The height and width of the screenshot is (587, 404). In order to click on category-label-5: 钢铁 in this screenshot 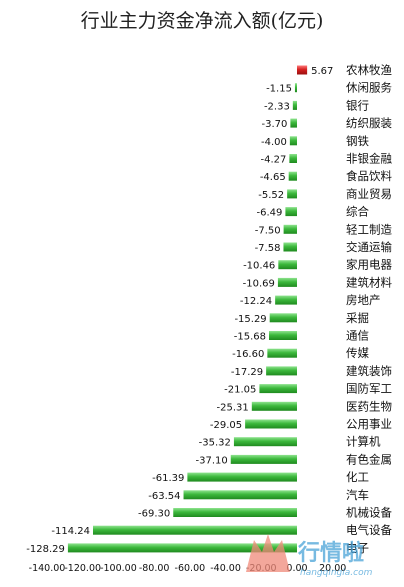, I will do `click(357, 141)`.